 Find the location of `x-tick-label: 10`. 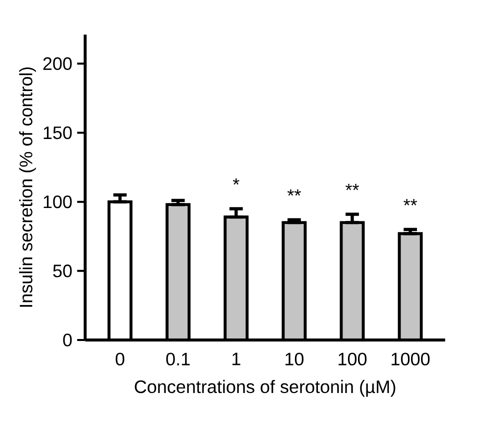

x-tick-label: 10 is located at coordinates (295, 359).